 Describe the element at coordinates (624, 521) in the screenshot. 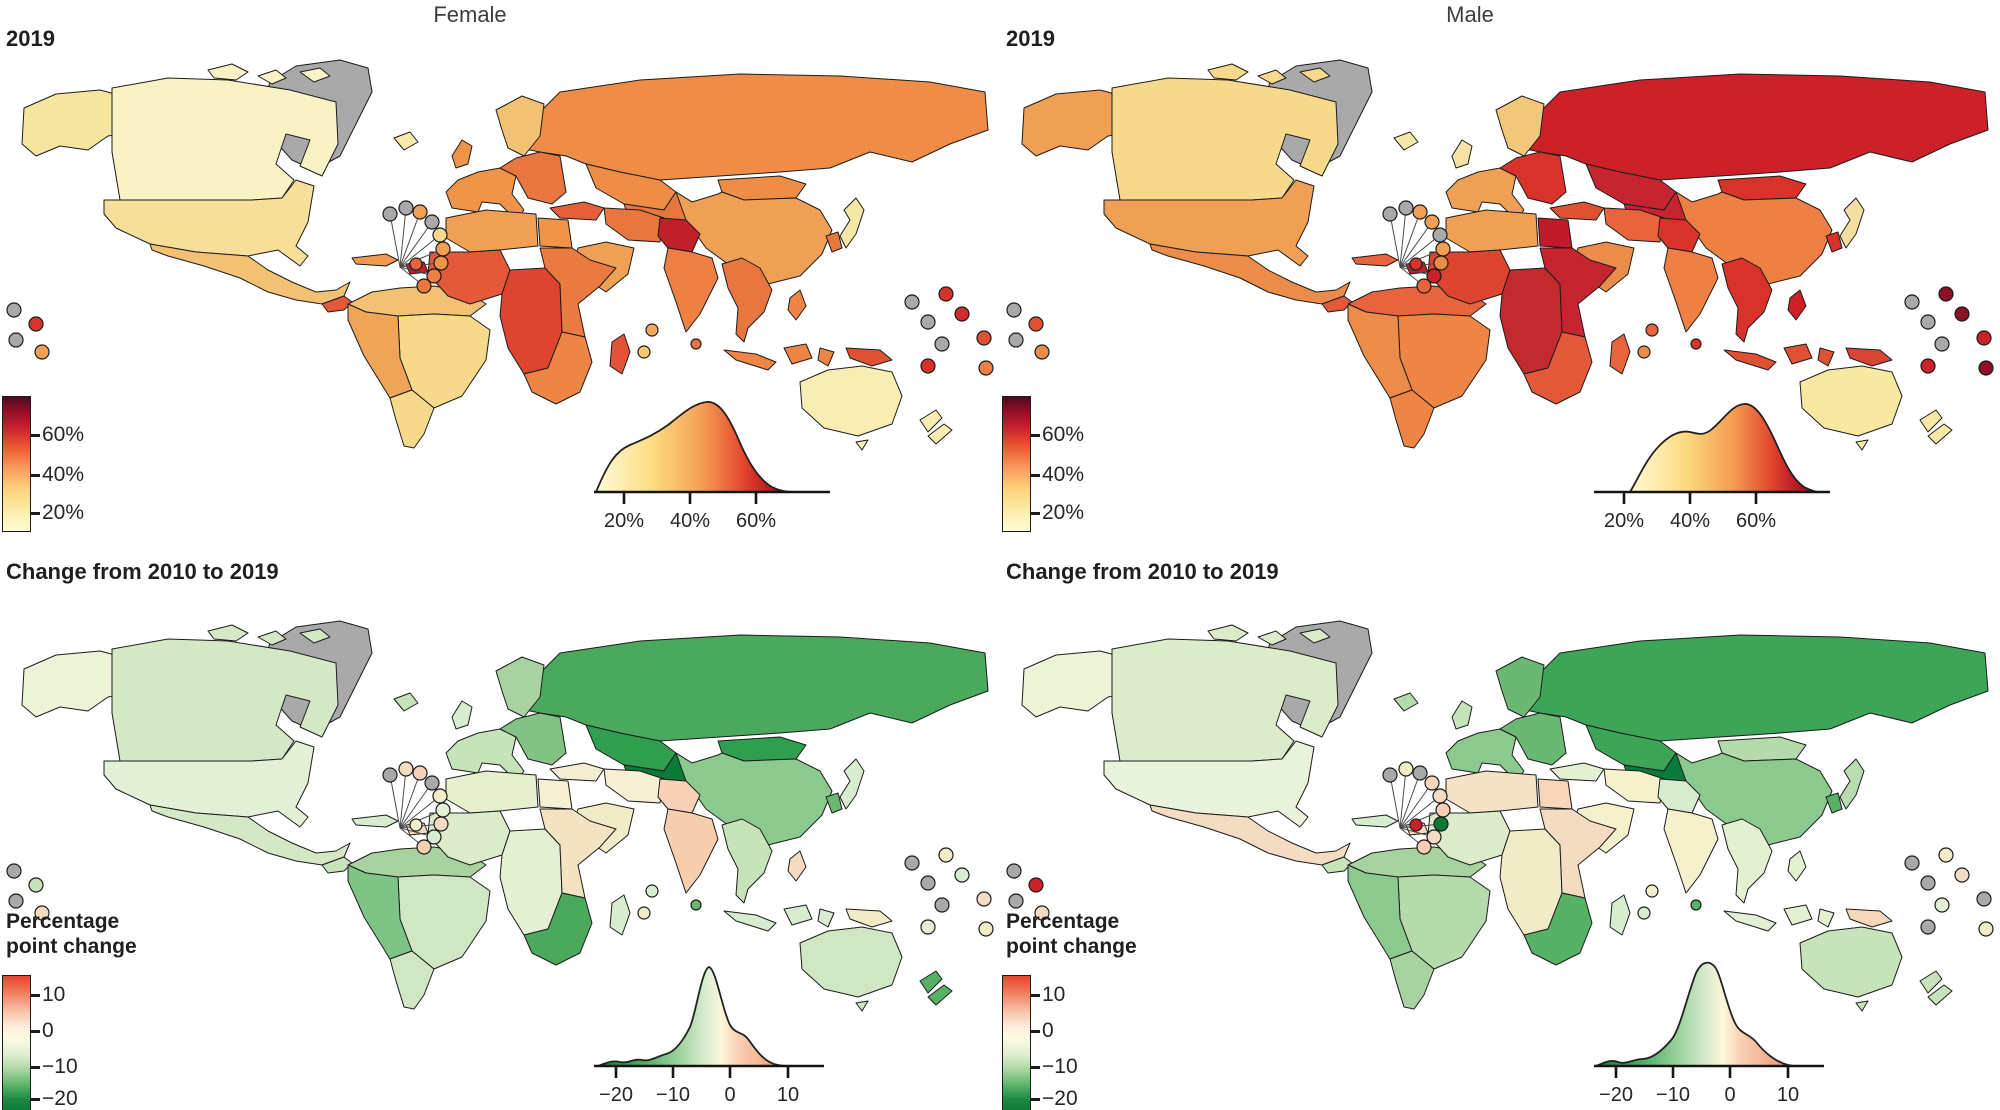

I see `density-tick-20: 20%` at that location.